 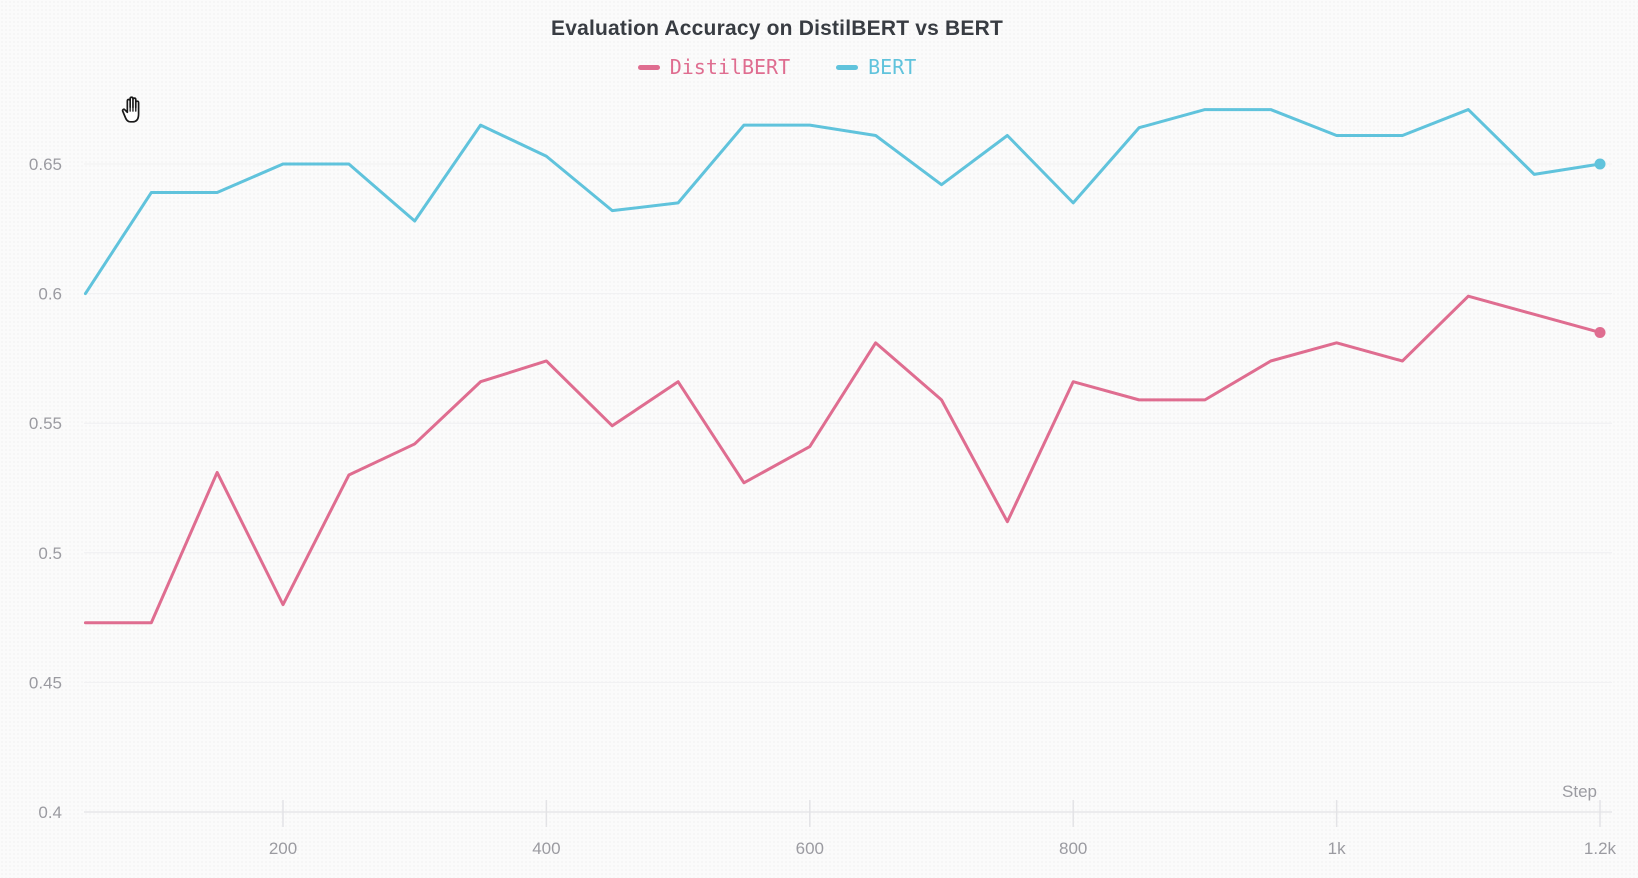 What do you see at coordinates (50, 294) in the screenshot?
I see `y-tick-label: 0.6` at bounding box center [50, 294].